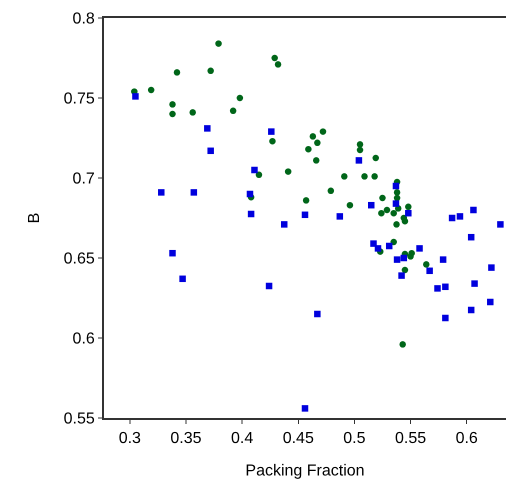 This screenshot has width=506, height=494. I want to click on y-tick-label: 0.75, so click(79, 99).